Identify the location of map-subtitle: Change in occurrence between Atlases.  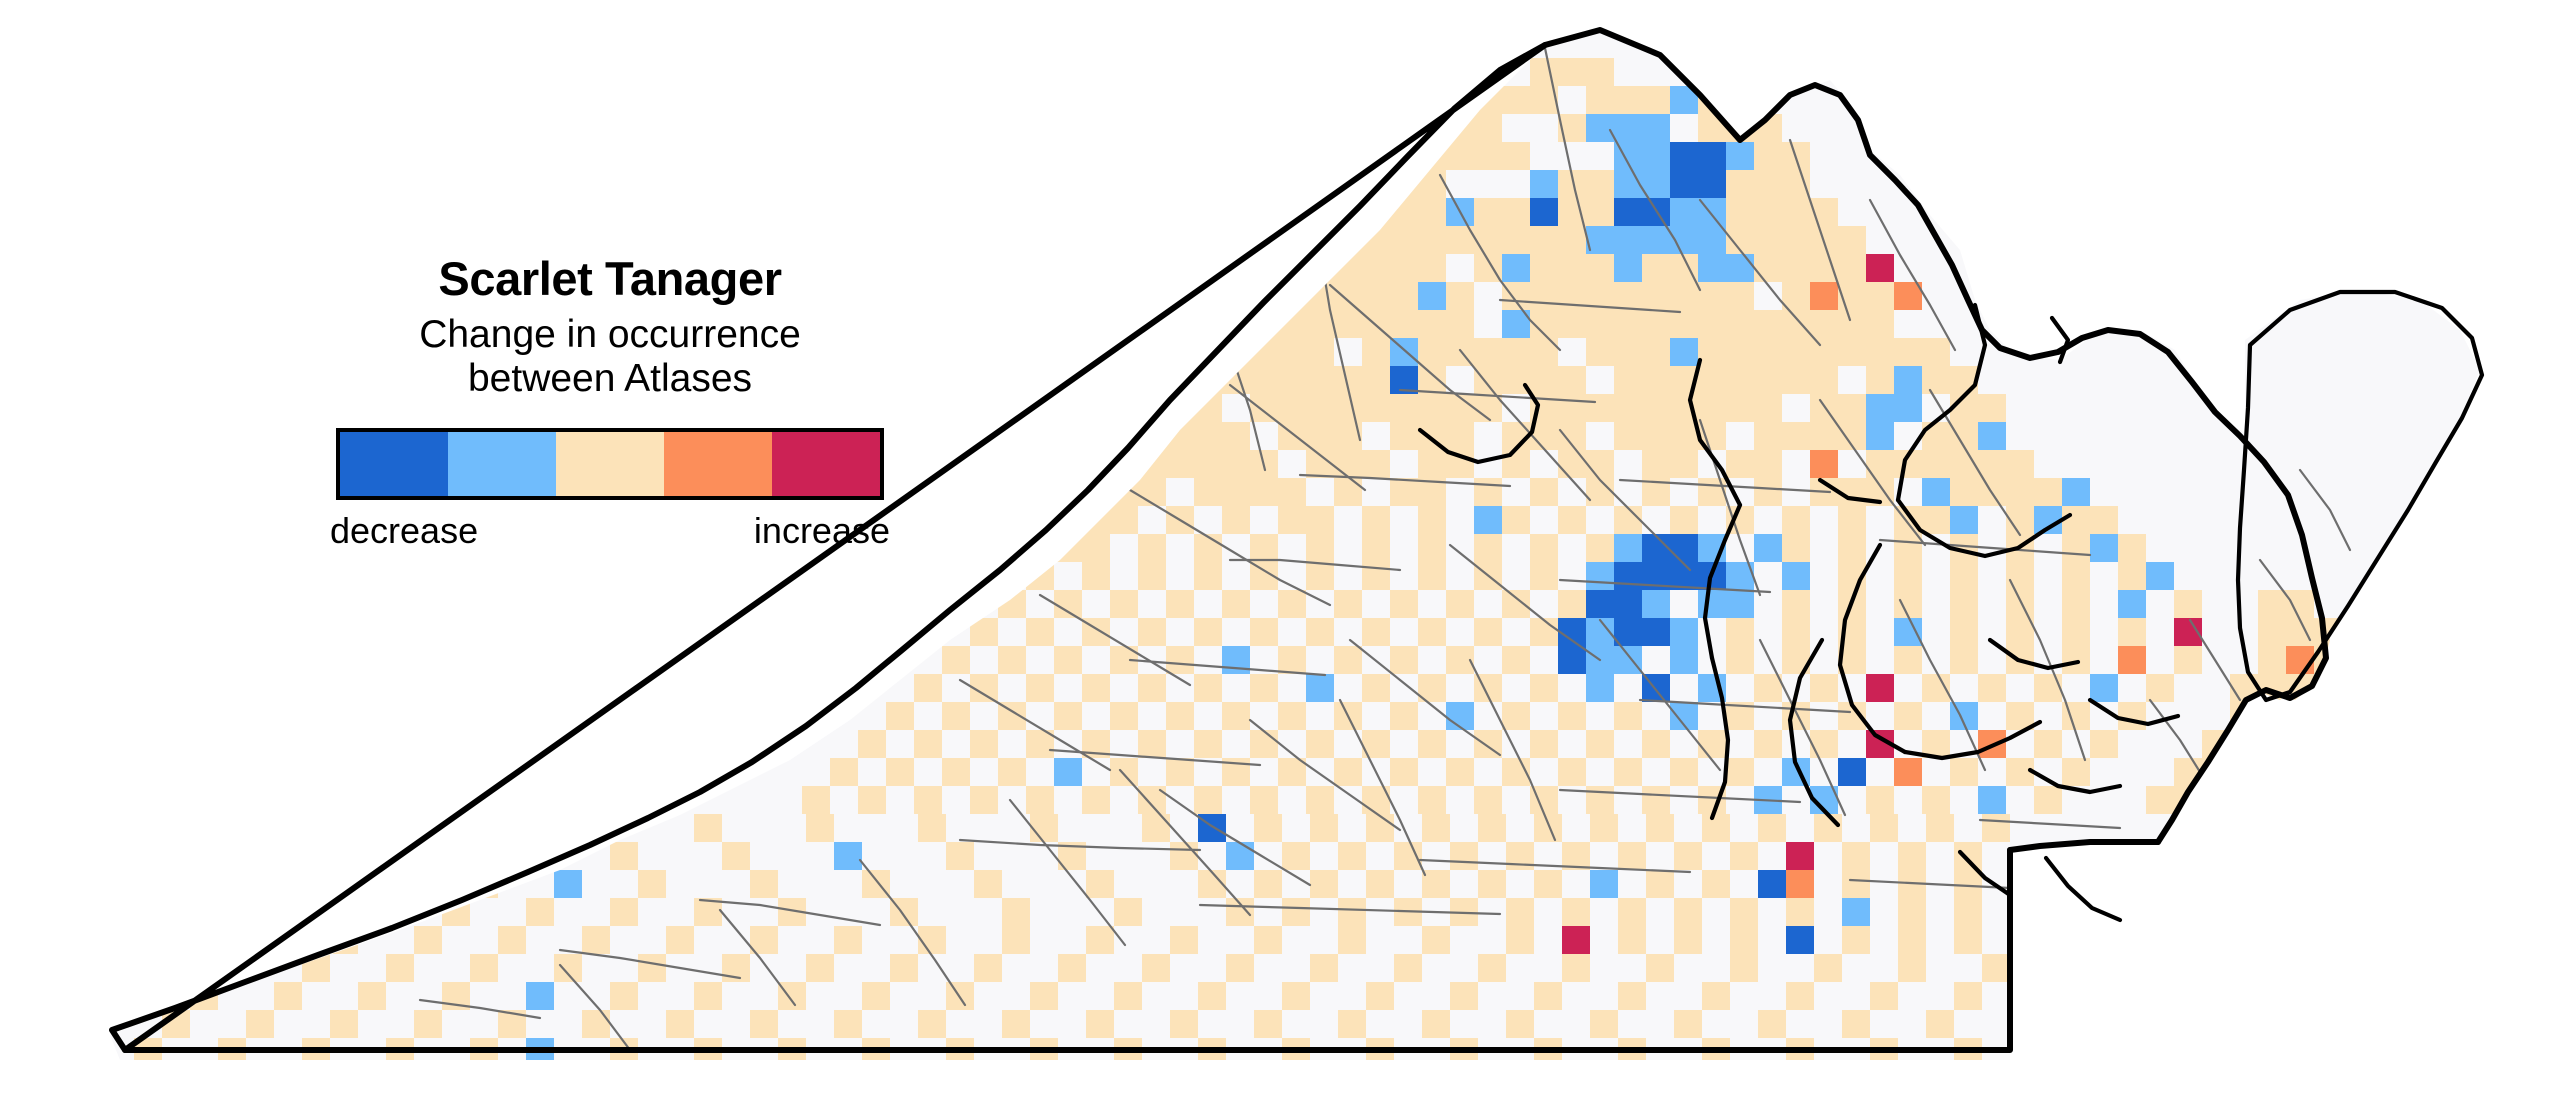
(610, 357).